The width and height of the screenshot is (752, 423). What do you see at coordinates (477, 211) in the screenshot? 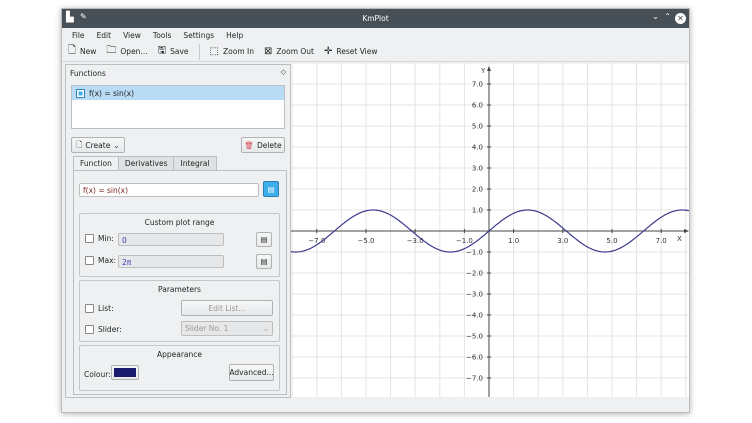
I see `y-tick-label: 1.0` at bounding box center [477, 211].